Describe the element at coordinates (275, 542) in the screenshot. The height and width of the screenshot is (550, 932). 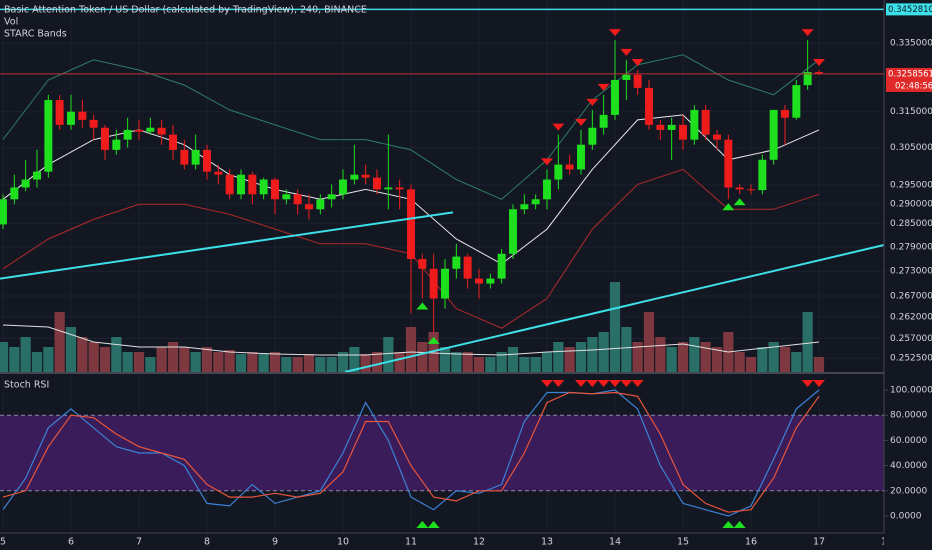
I see `x-tick-label: 9` at that location.